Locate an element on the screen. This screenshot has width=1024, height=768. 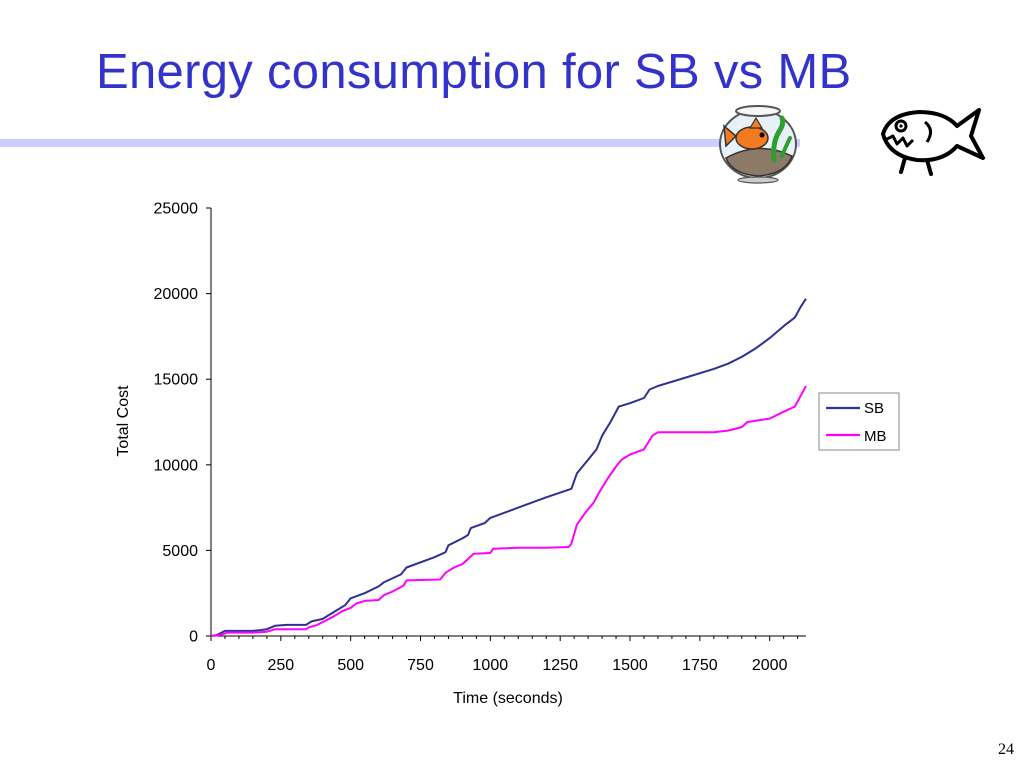
y-tick-label: 20000 is located at coordinates (176, 294).